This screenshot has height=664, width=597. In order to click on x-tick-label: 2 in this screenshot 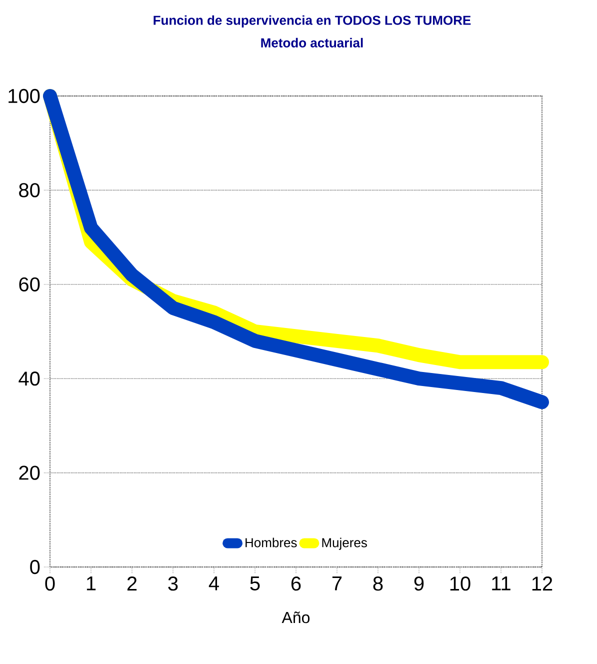, I will do `click(132, 583)`.